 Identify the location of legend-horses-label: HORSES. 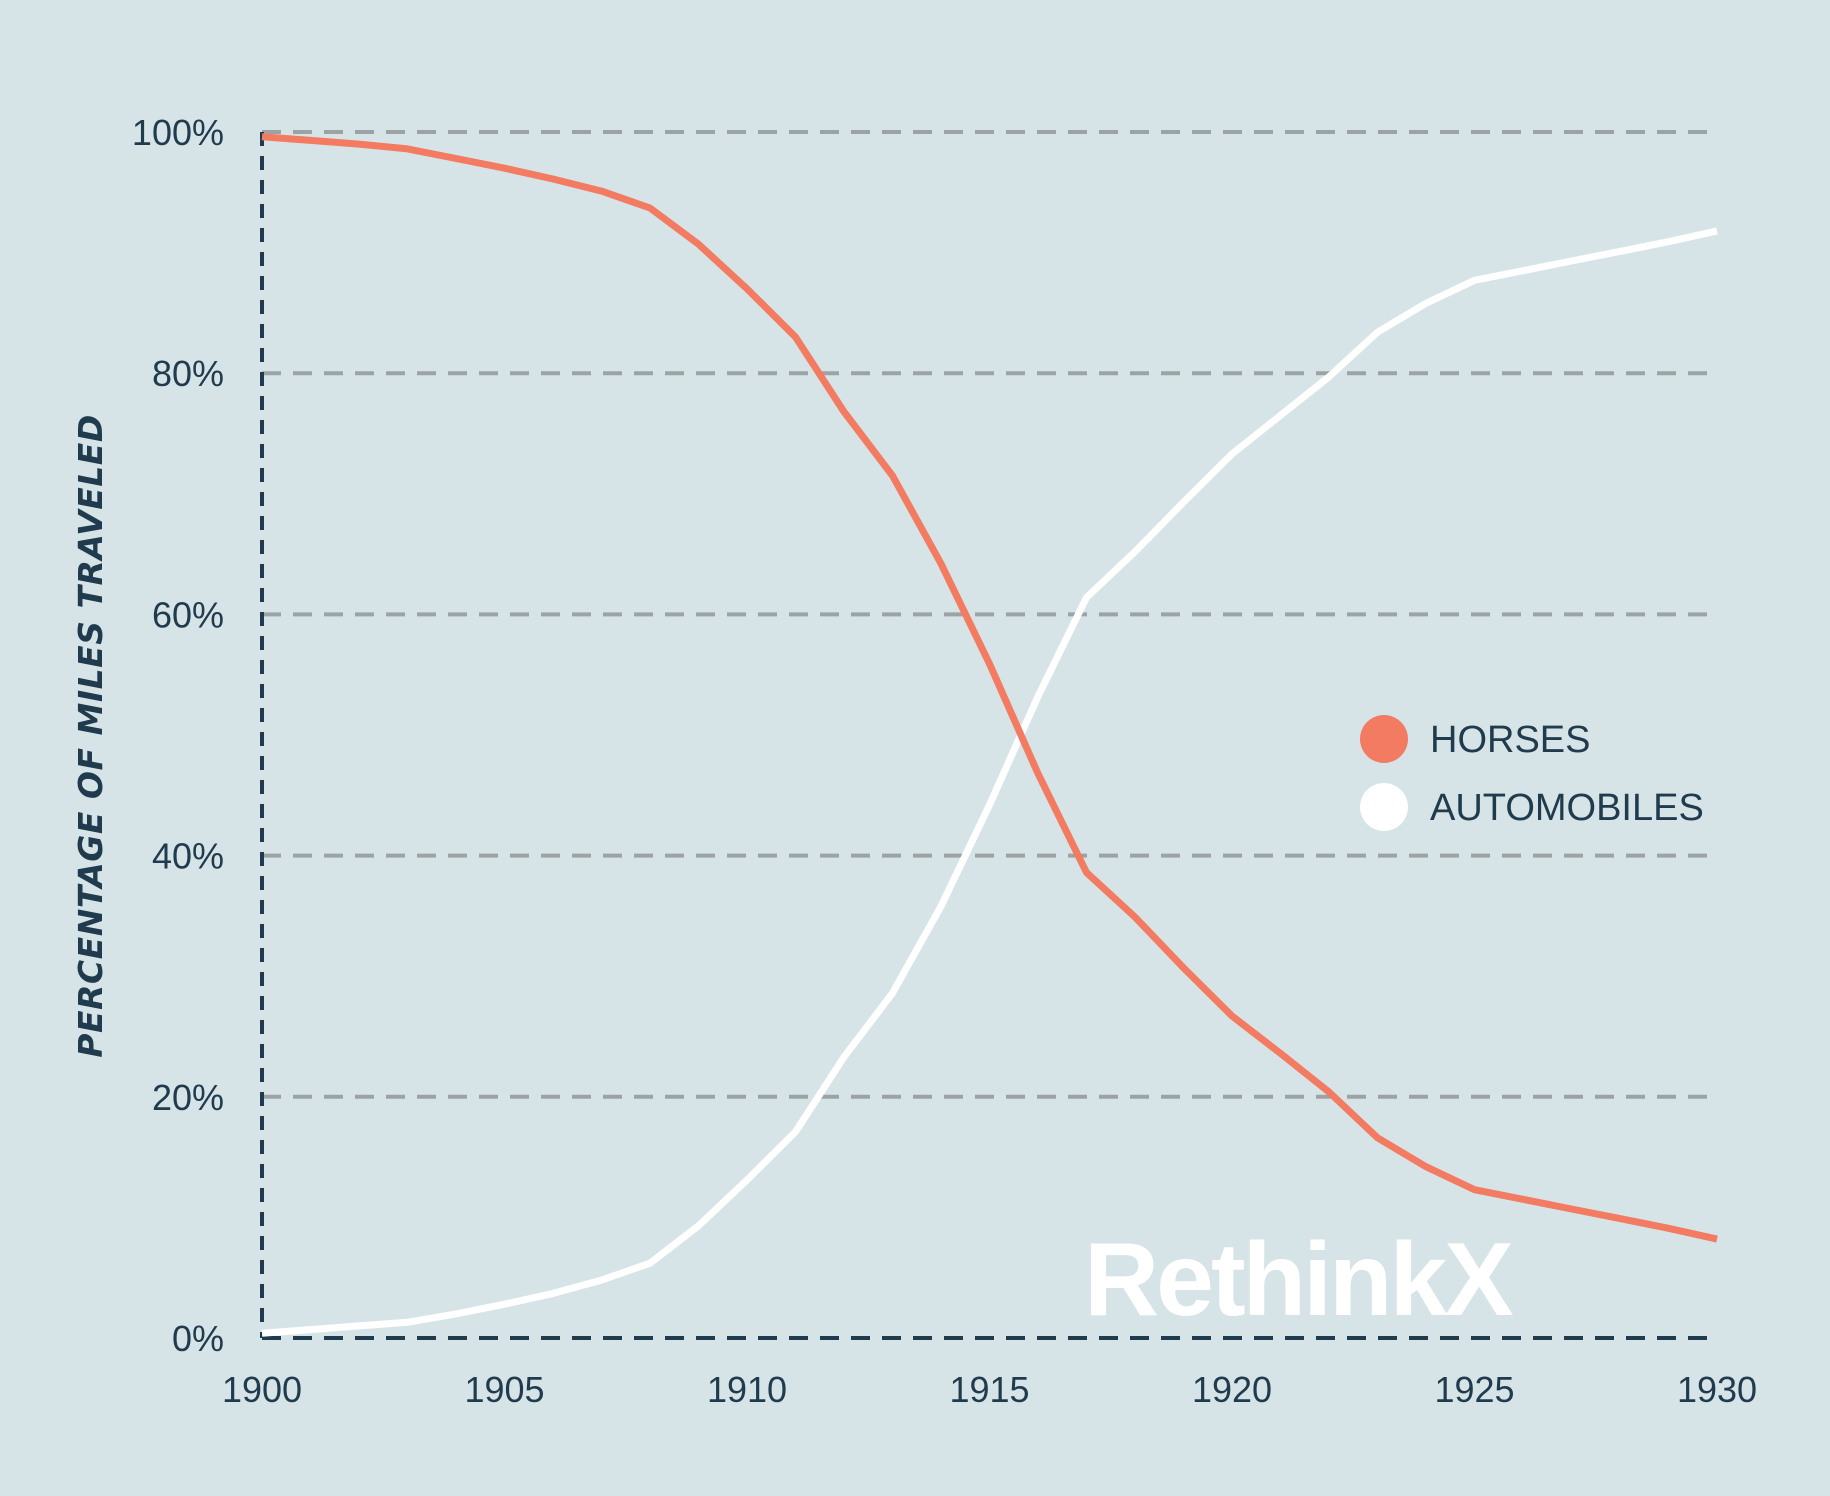
(1510, 740).